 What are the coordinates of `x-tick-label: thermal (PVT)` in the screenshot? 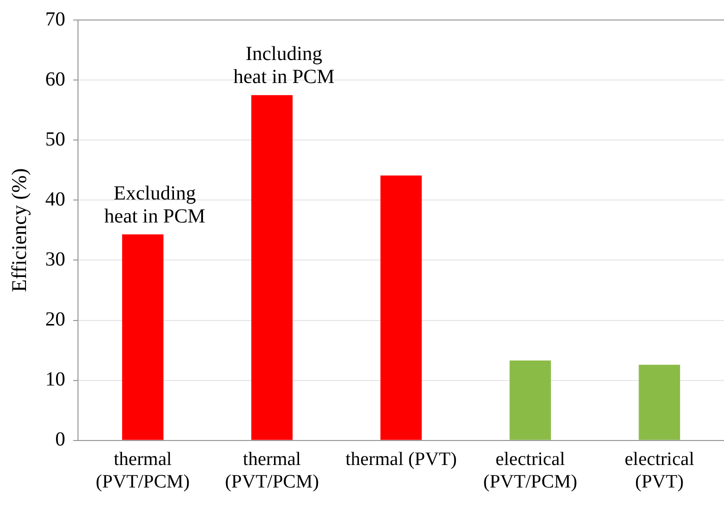 It's located at (401, 459).